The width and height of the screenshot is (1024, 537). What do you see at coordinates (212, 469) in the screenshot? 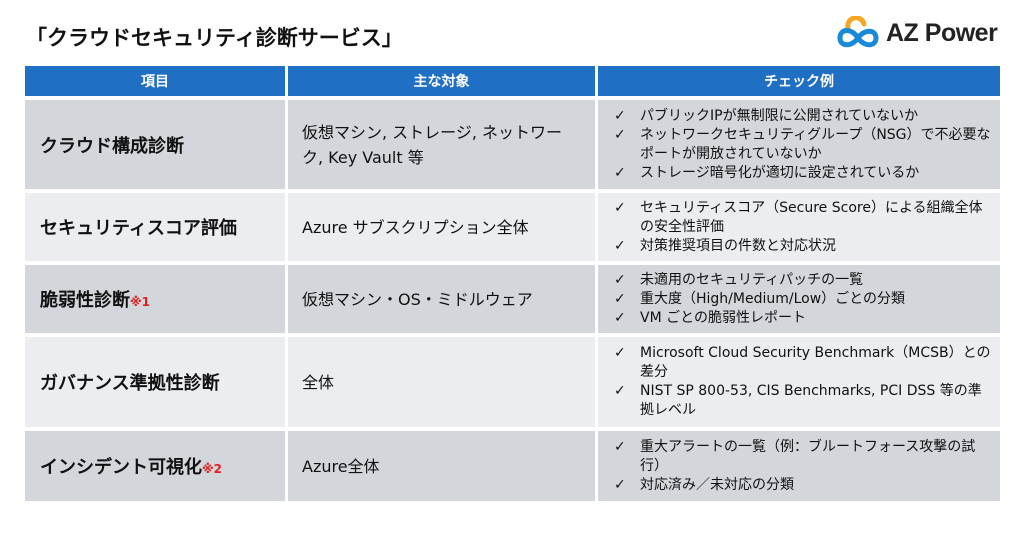
I see `footnote-mark: ※2` at bounding box center [212, 469].